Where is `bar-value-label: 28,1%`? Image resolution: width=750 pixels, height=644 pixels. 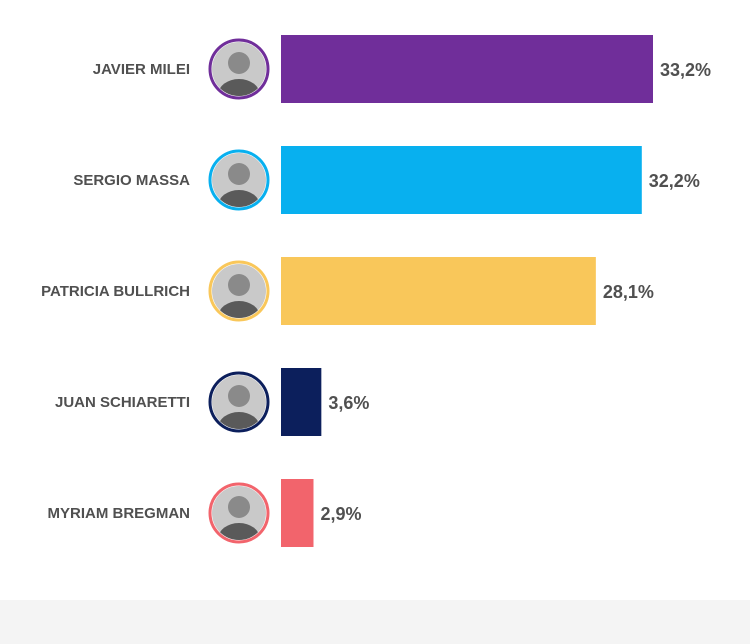
bar-value-label: 28,1% is located at coordinates (628, 292).